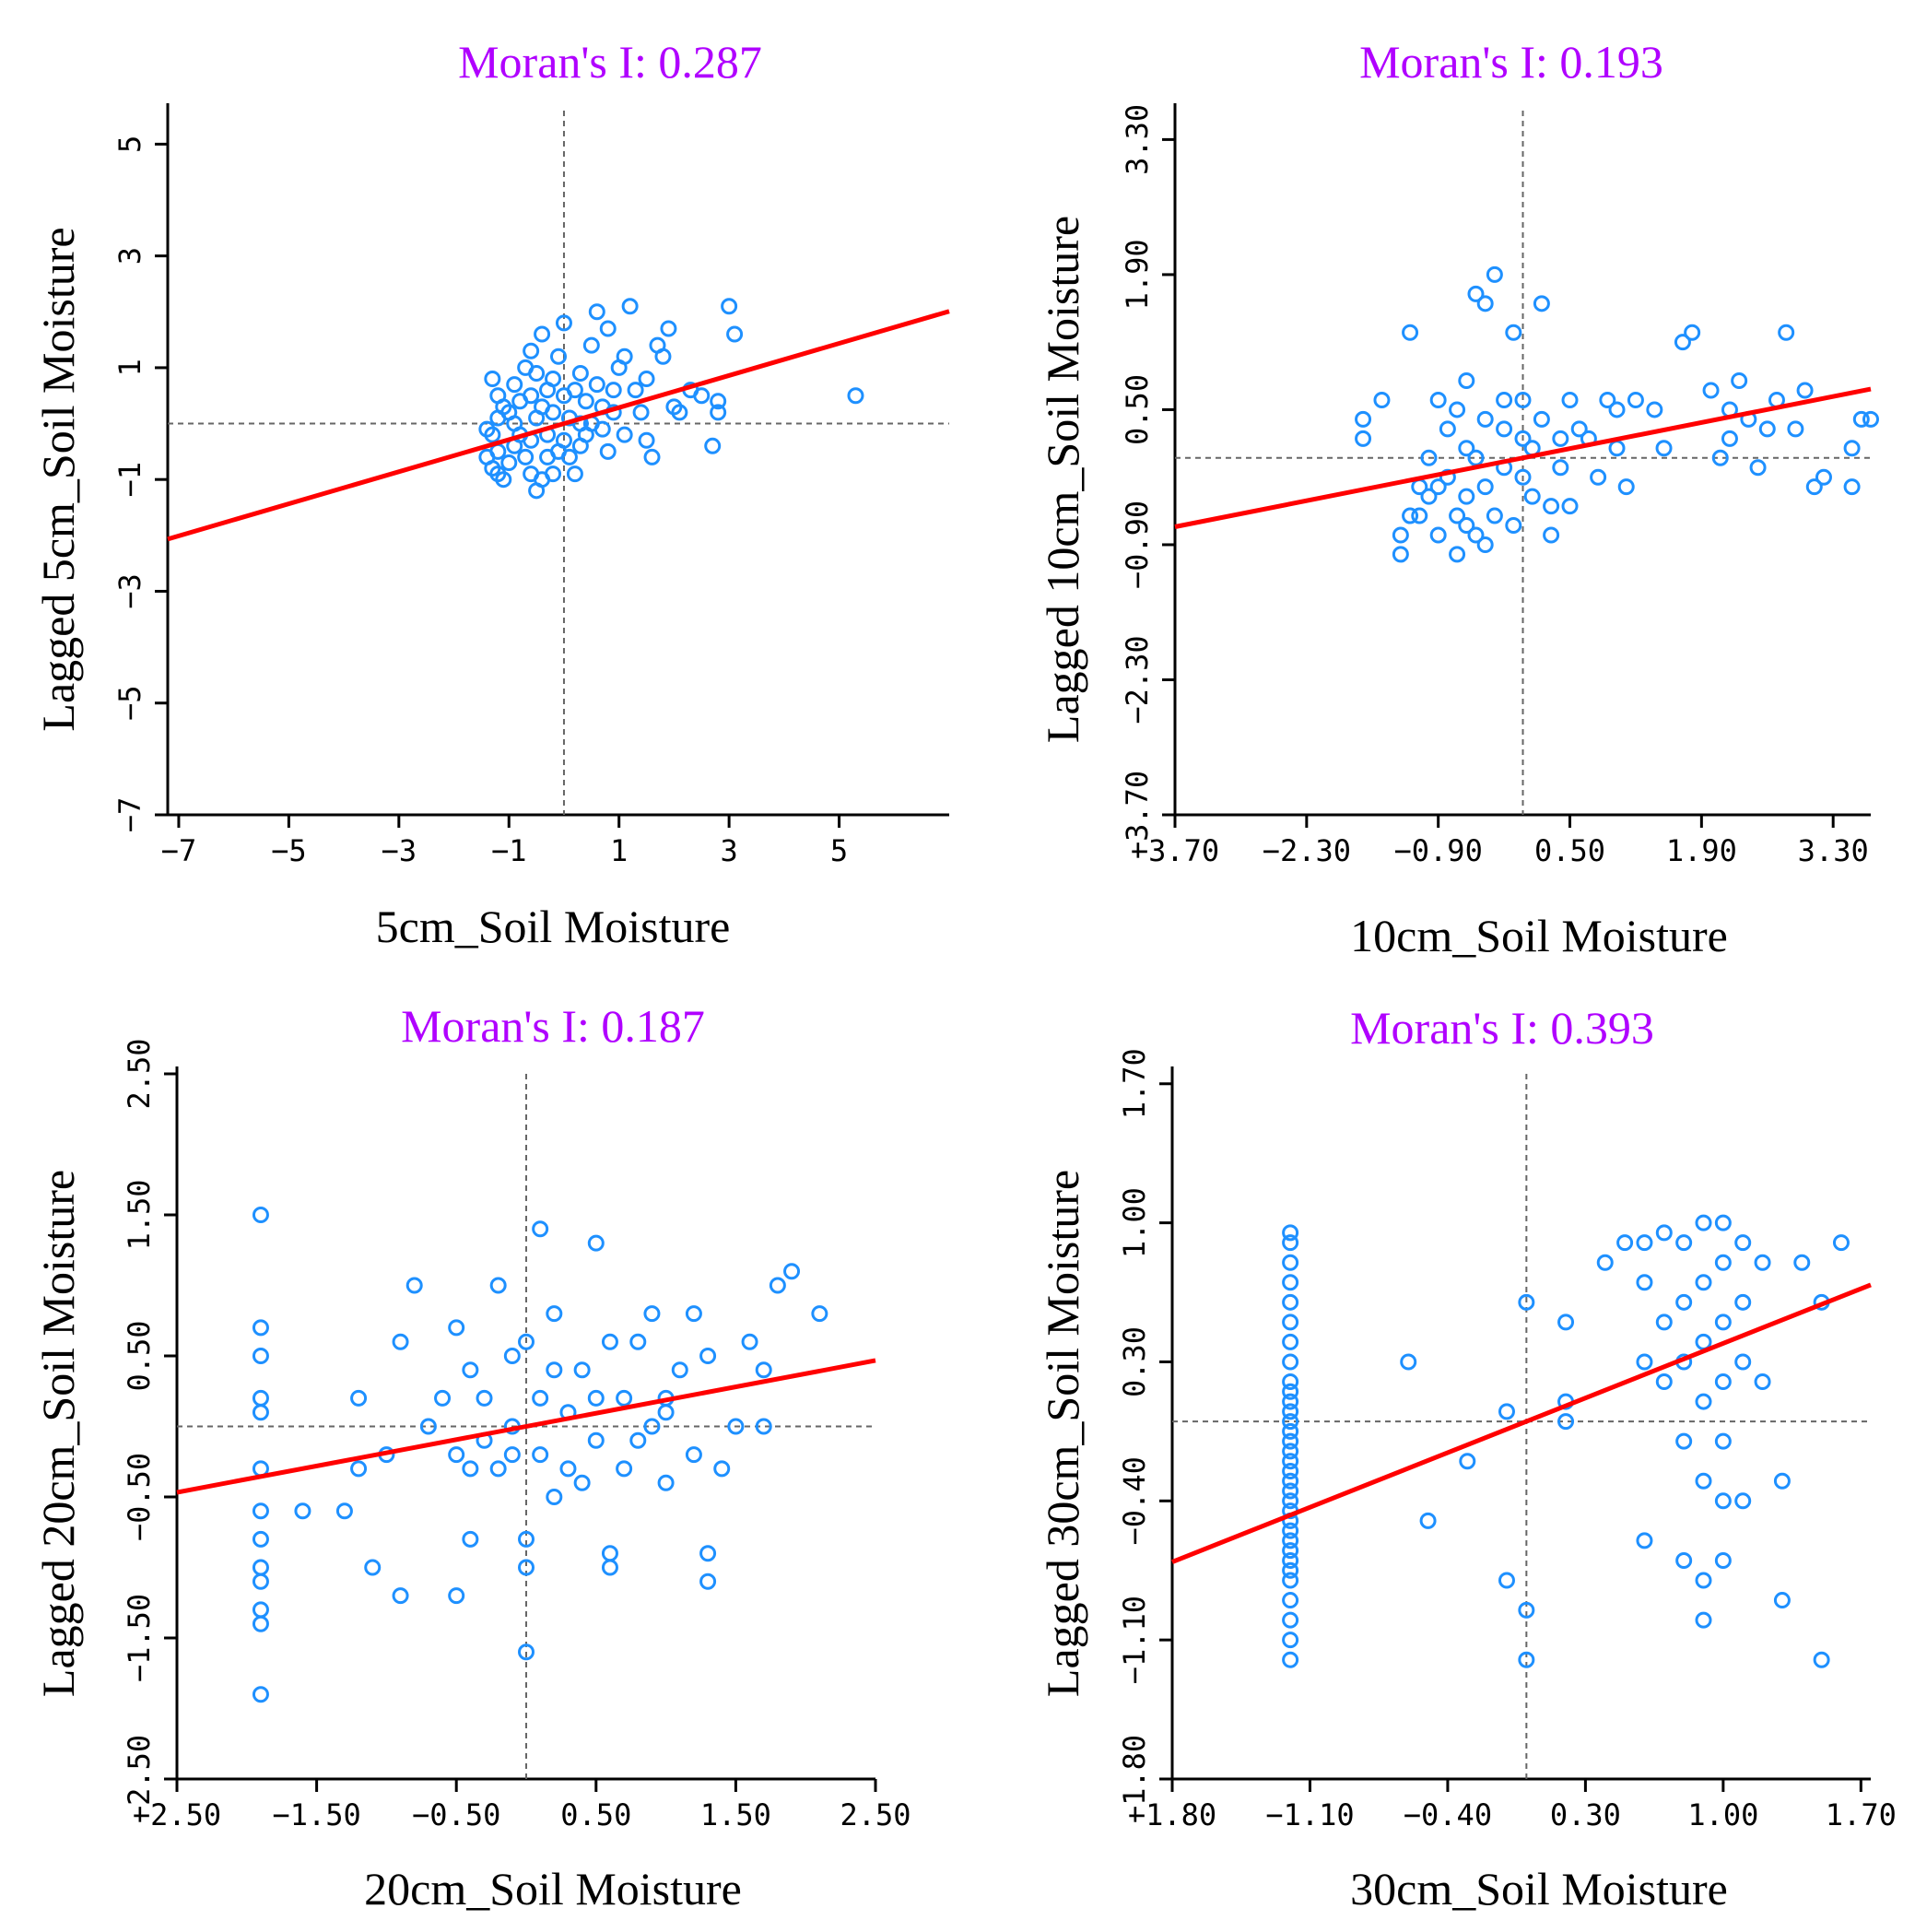  What do you see at coordinates (875, 1814) in the screenshot?
I see `x-tick-label: 2.50` at bounding box center [875, 1814].